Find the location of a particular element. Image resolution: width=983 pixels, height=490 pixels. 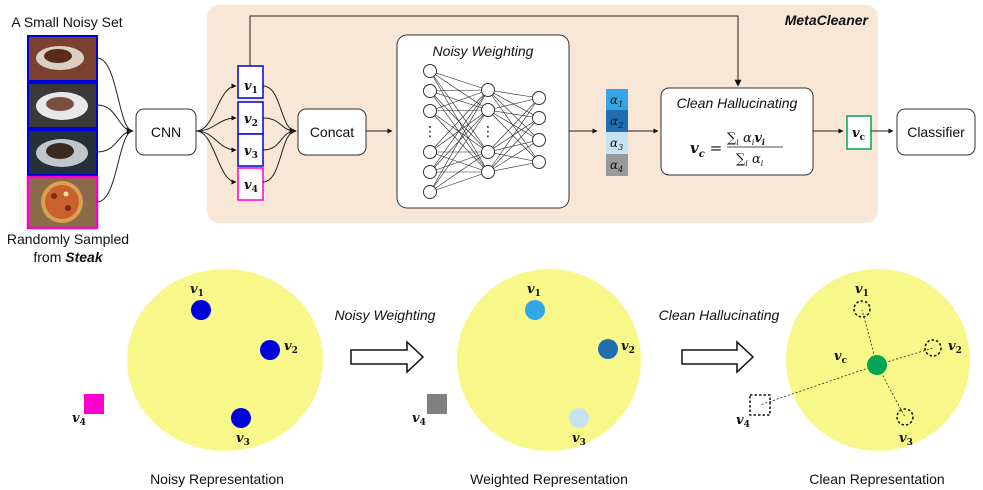

weighted-point-v2 is located at coordinates (608, 349).